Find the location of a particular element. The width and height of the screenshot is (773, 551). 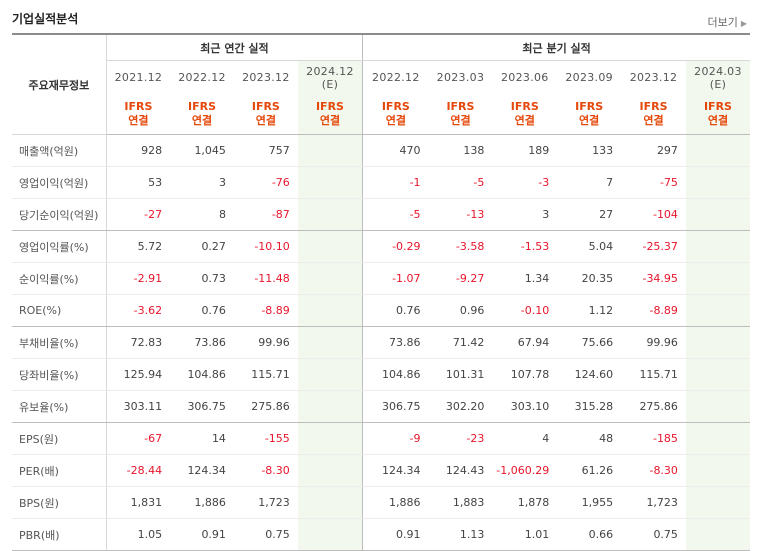

estimate-marker: (E) is located at coordinates (718, 84).